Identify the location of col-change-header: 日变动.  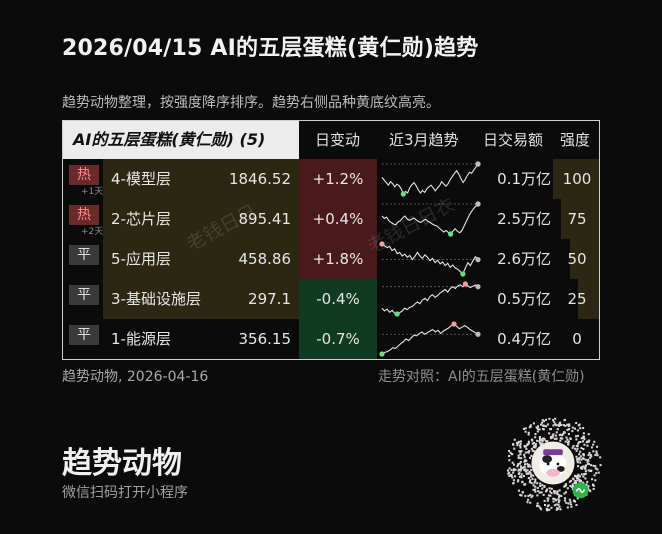
(338, 140).